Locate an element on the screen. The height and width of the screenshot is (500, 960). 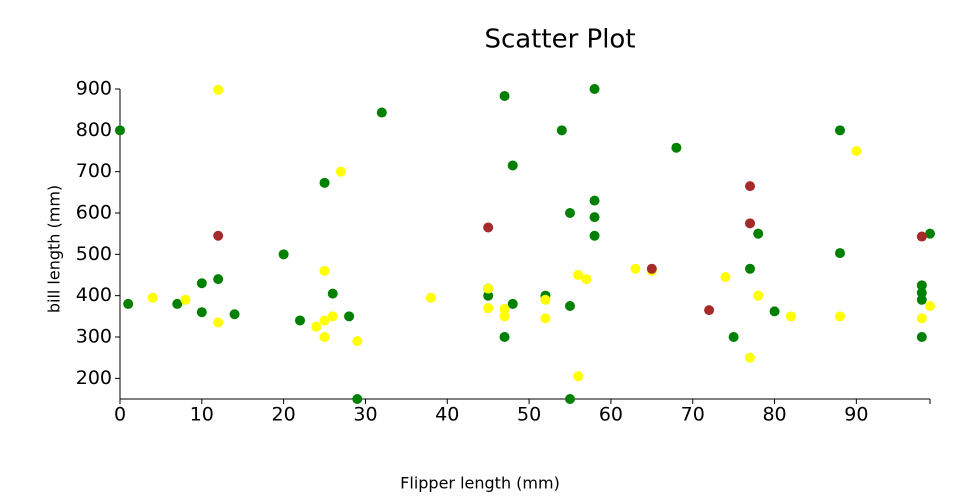
x-axis-title: Flipper length (mm) is located at coordinates (480, 483).